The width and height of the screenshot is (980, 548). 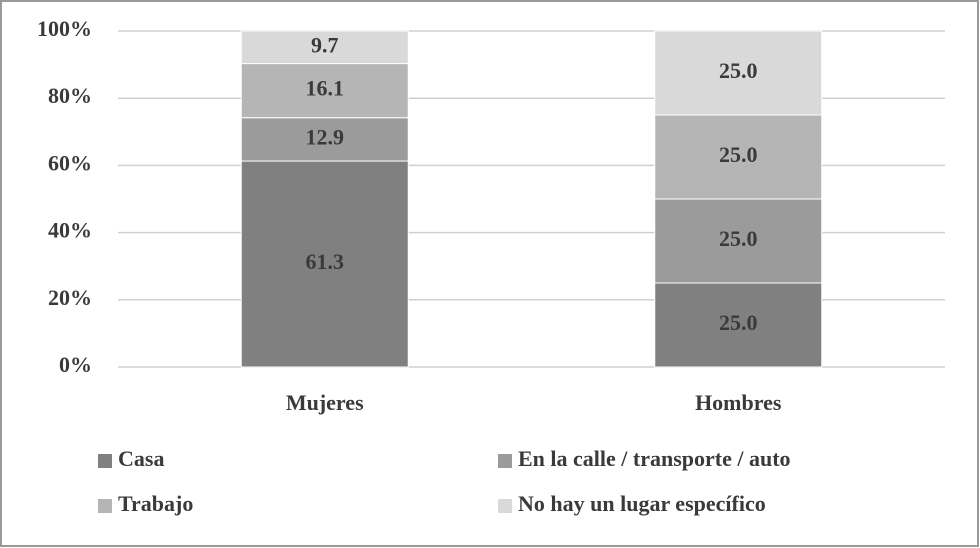 I want to click on y-tick-label: 20%, so click(x=70, y=297).